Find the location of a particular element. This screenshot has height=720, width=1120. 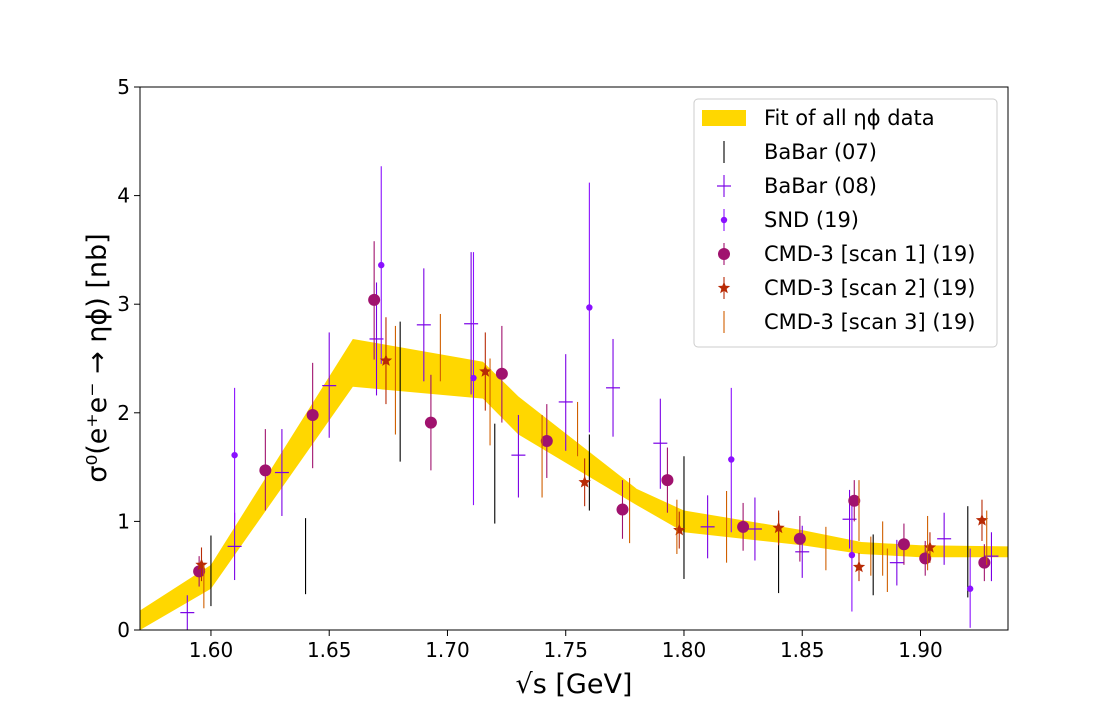

legend-label-4: CMD-3 [scan 1] (19) is located at coordinates (869, 254).